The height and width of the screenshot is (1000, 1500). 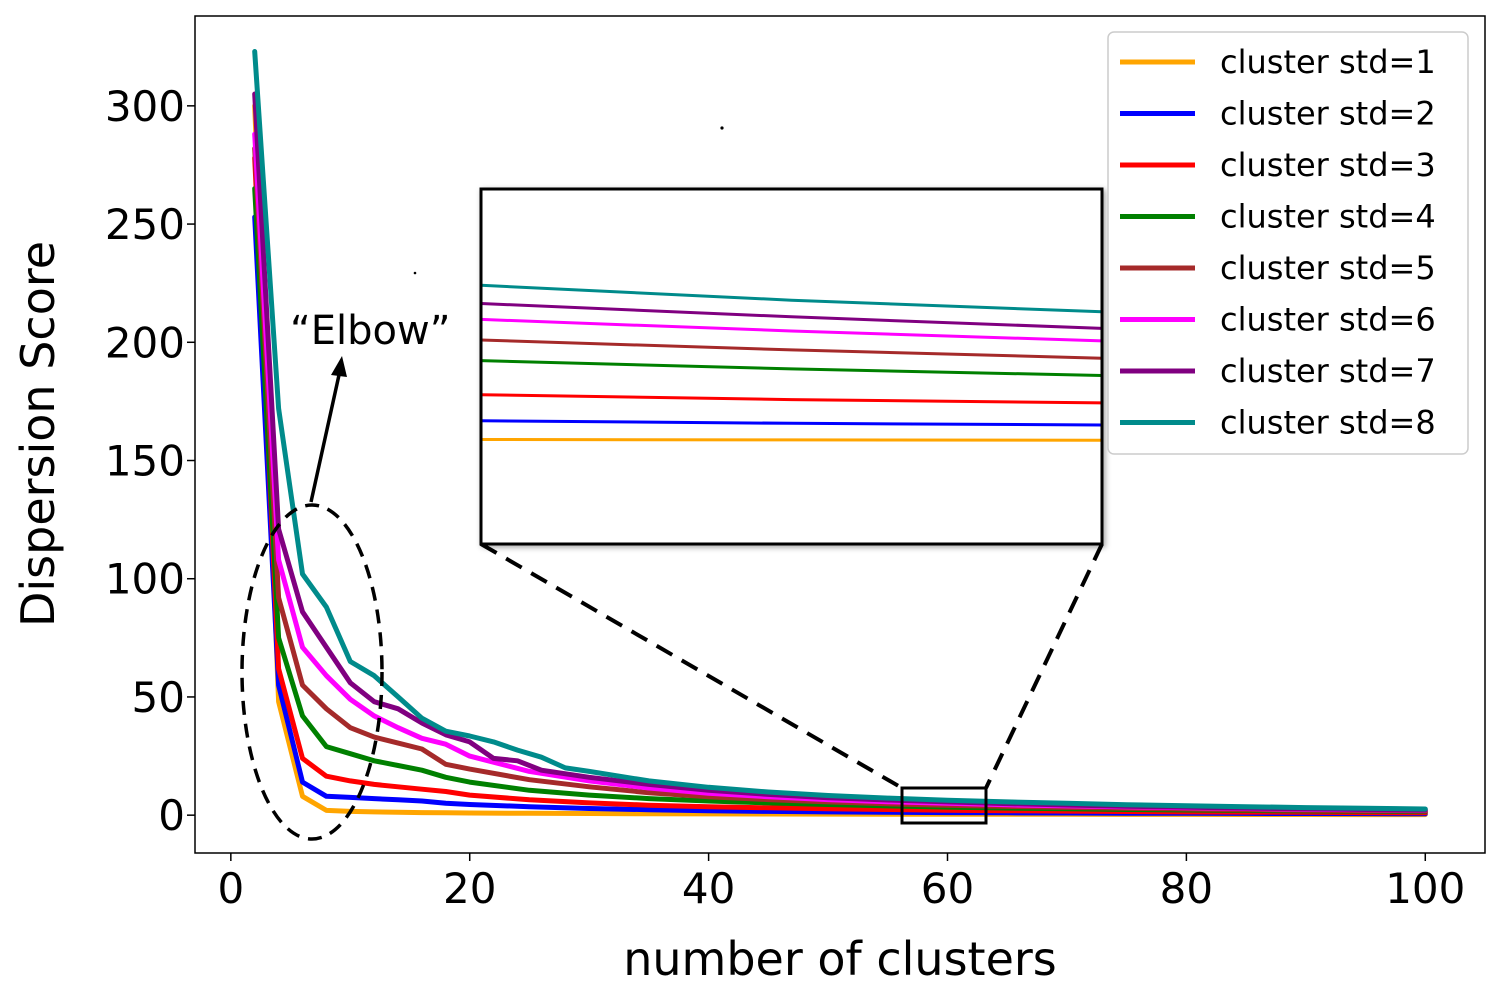 I want to click on inset-background, so click(x=791, y=366).